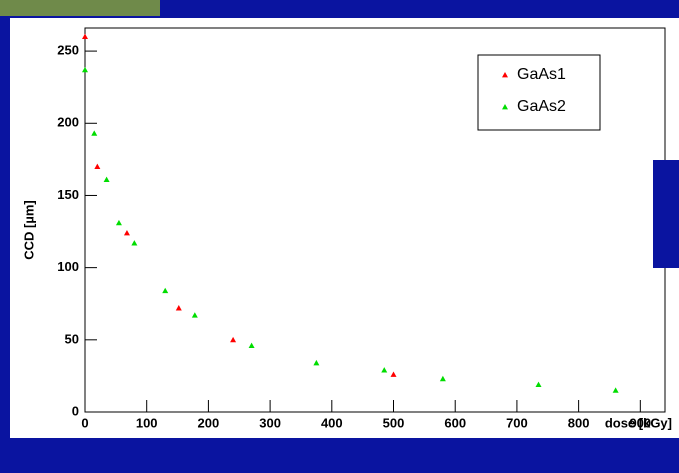  Describe the element at coordinates (209, 422) in the screenshot. I see `x-tick-label: 200` at that location.